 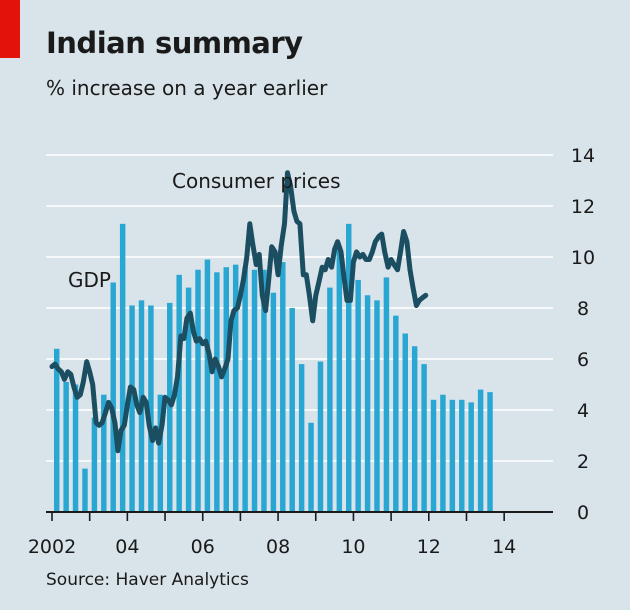 What do you see at coordinates (187, 88) in the screenshot?
I see `chart-subtitle: % increase on a year earlier` at bounding box center [187, 88].